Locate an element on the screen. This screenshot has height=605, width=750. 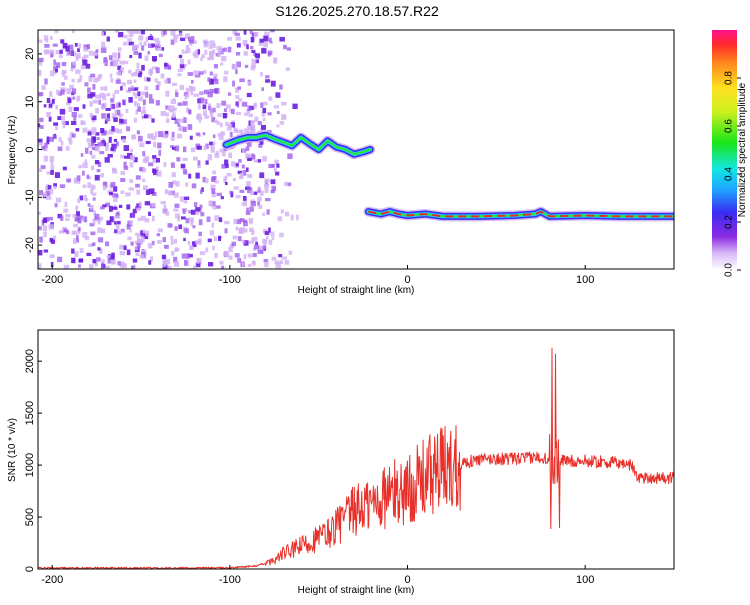
colorbar-gradient is located at coordinates (724, 150).